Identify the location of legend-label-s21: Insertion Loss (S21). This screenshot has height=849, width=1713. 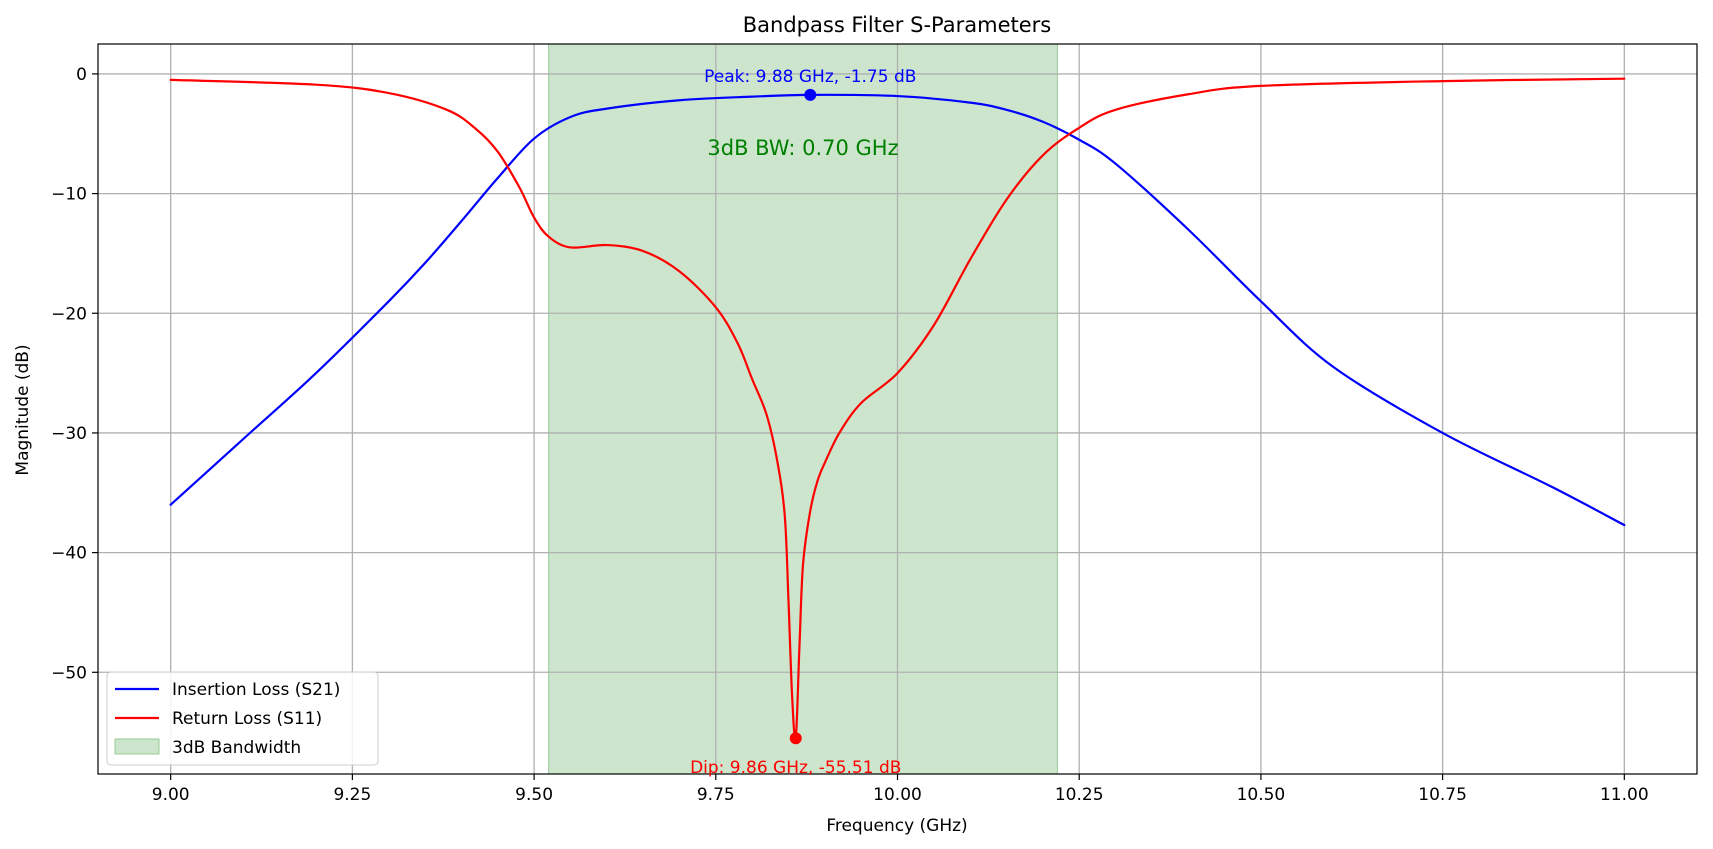
(256, 690).